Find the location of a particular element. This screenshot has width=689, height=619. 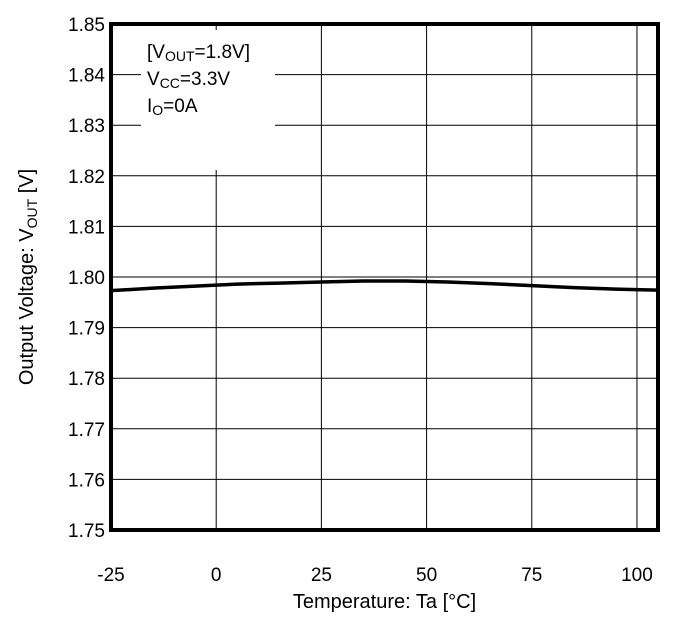

y-axis-label-unit: [V] is located at coordinates (27, 184).